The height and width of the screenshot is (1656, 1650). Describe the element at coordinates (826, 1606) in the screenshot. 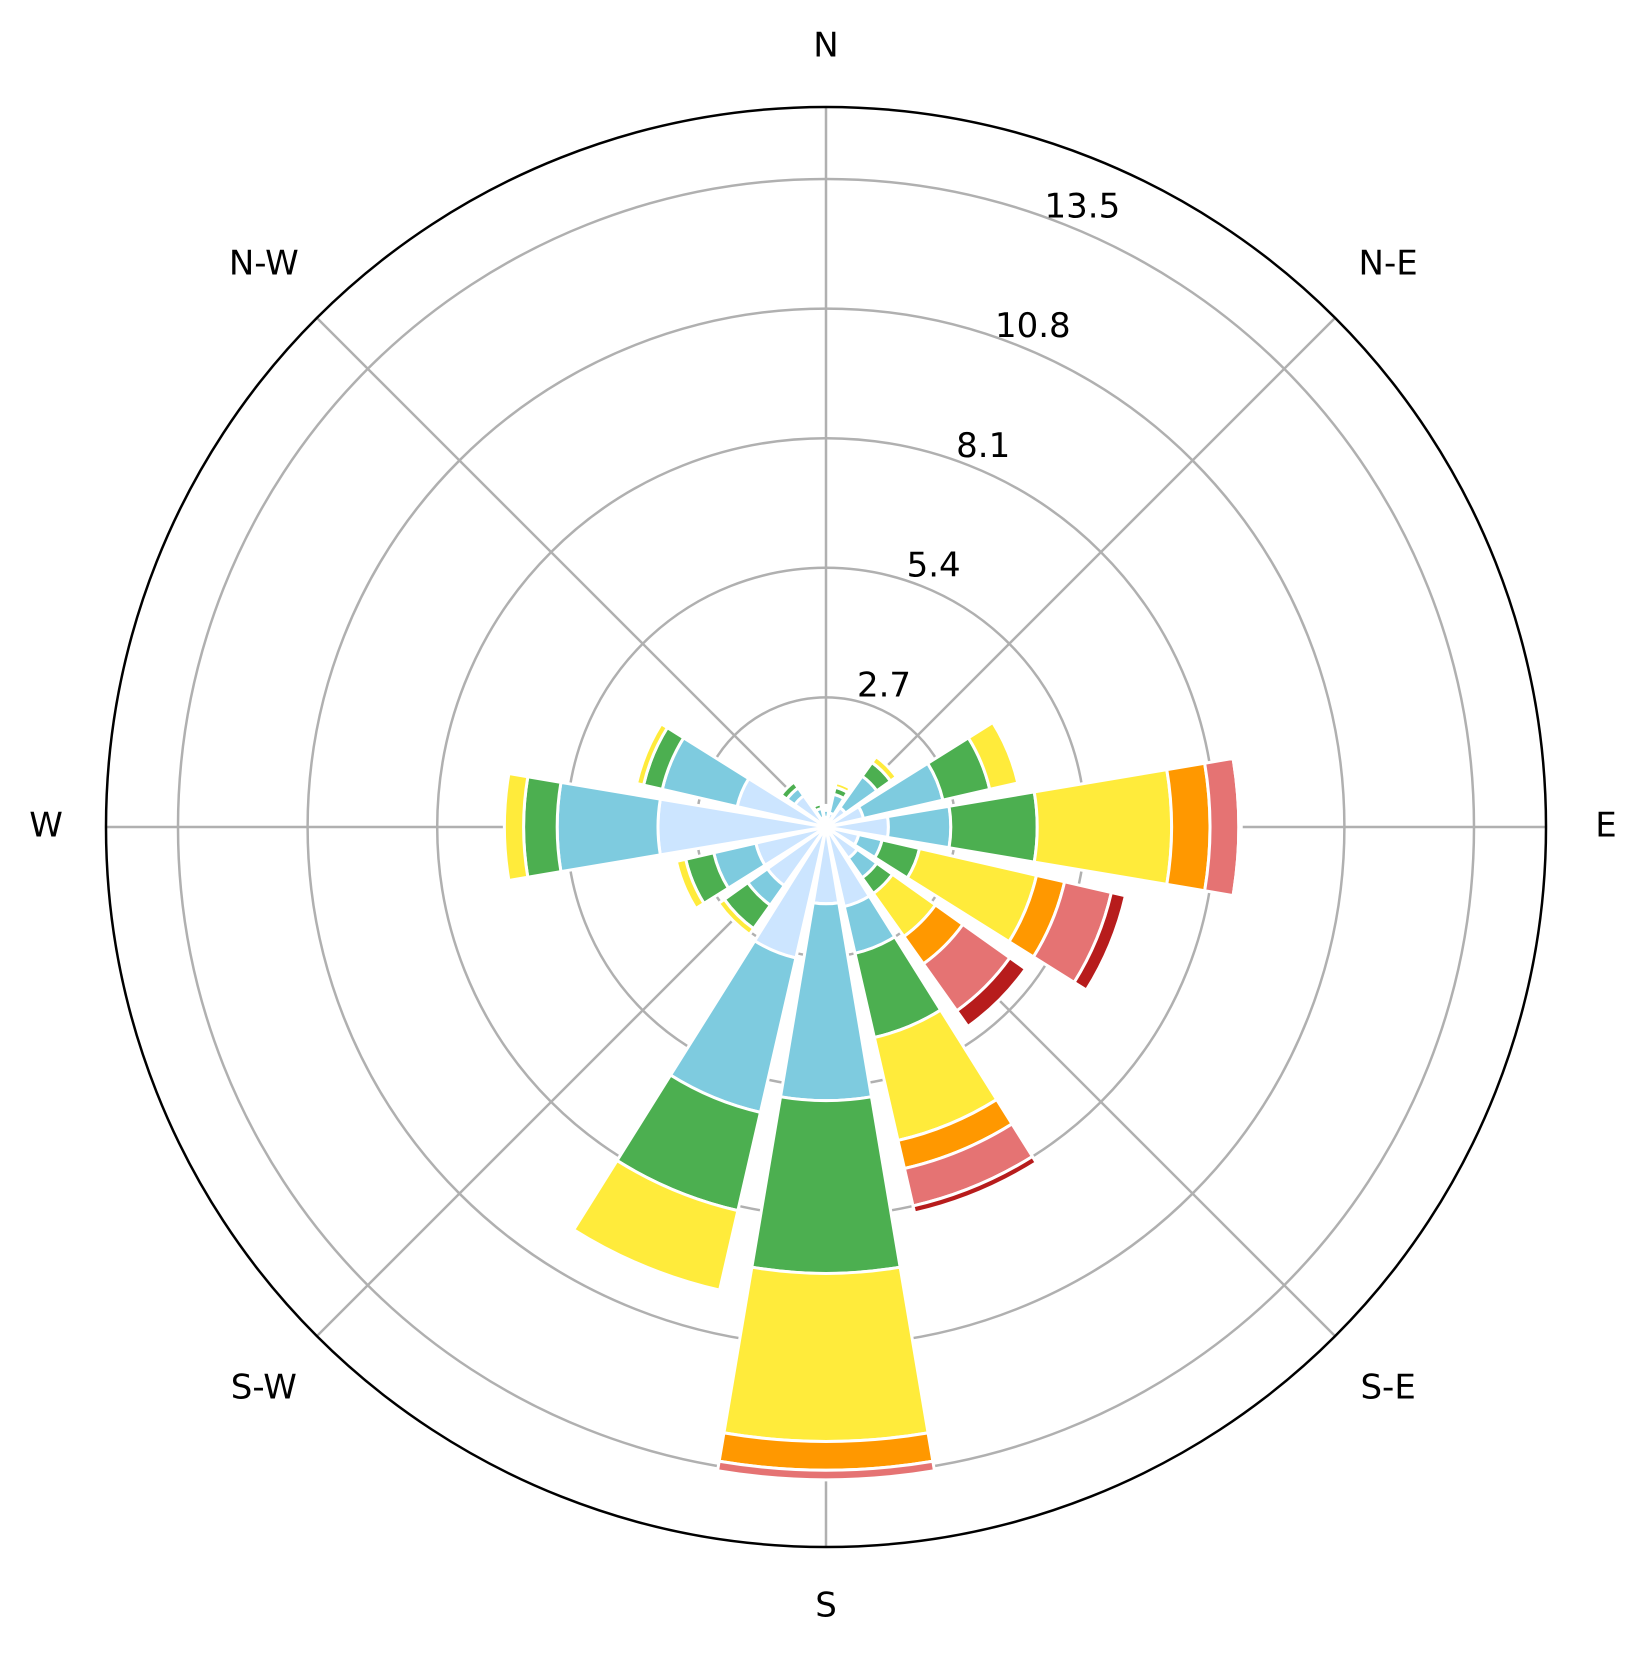

I see `direction-label-s: S` at that location.